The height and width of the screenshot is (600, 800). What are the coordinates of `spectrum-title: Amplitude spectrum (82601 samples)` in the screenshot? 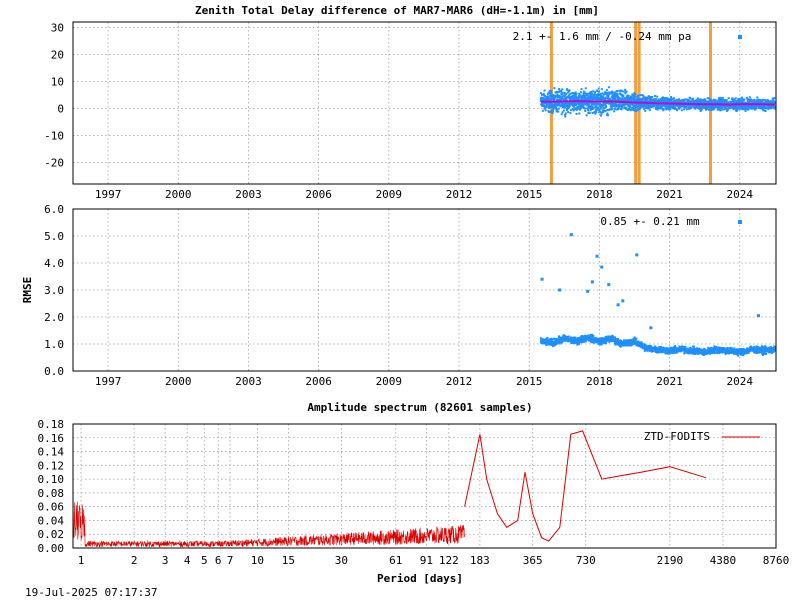 It's located at (419, 407).